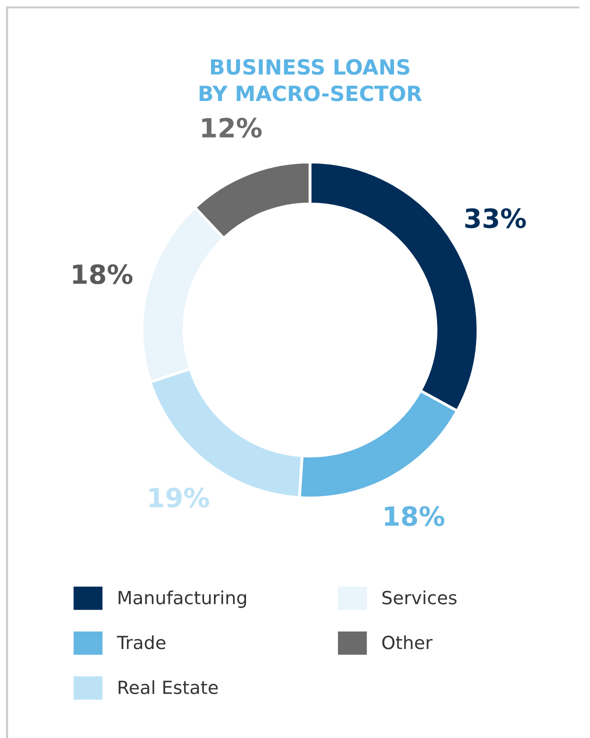 This screenshot has width=590, height=738. I want to click on chart-title: BUSINESS LOANS BY MACRO-SECTOR, so click(311, 80).